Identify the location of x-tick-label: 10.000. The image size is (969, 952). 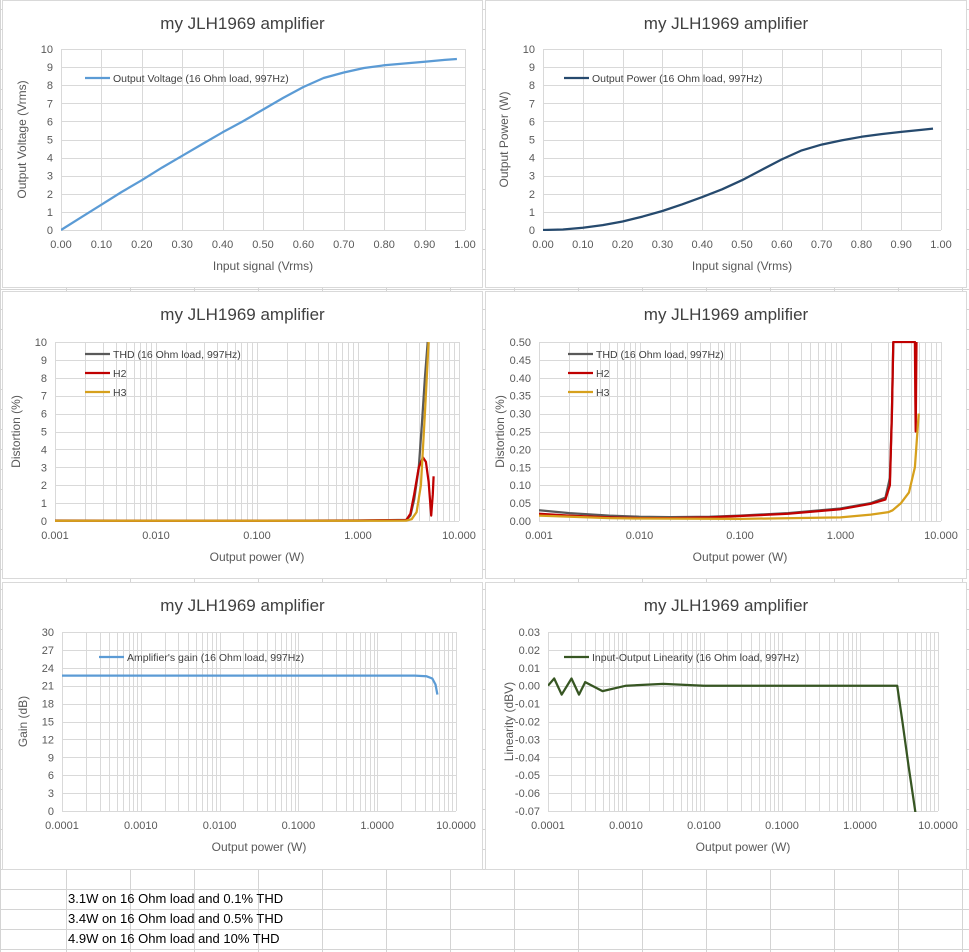
(941, 536).